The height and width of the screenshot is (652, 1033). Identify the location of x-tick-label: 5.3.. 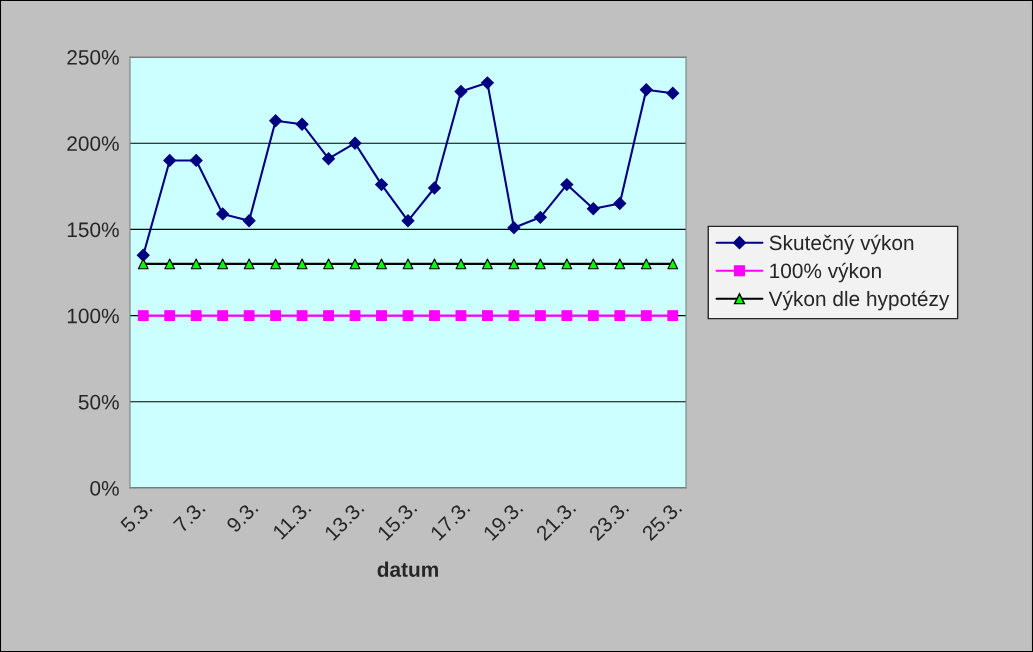
(136, 517).